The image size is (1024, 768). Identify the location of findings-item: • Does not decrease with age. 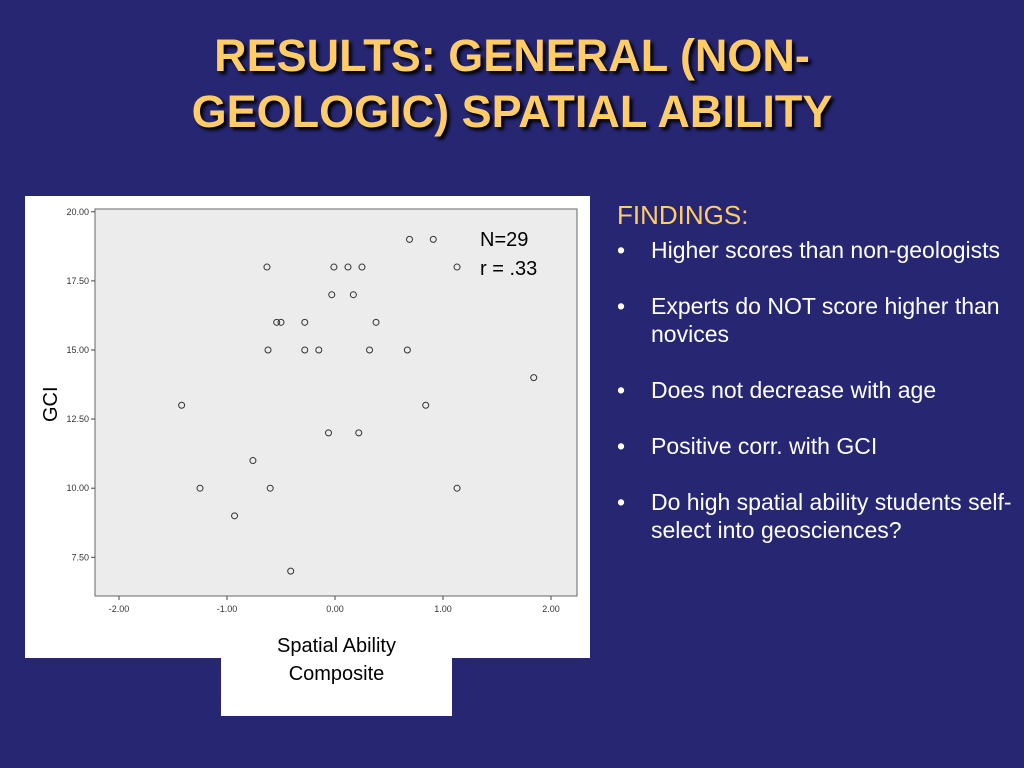
(814, 390).